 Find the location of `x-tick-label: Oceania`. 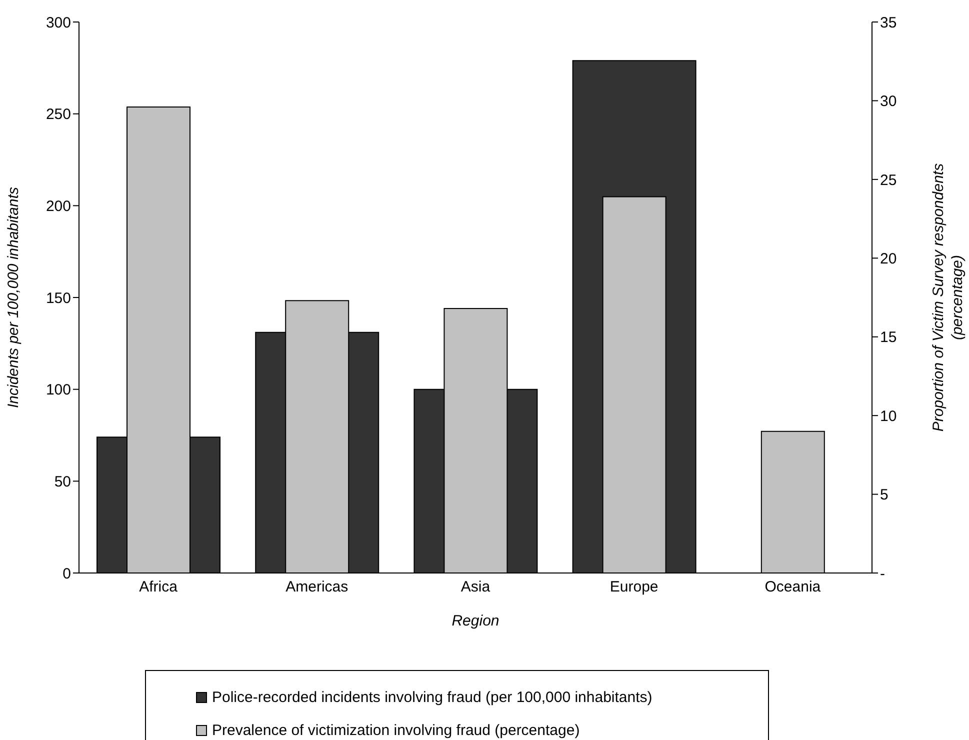

x-tick-label: Oceania is located at coordinates (793, 587).